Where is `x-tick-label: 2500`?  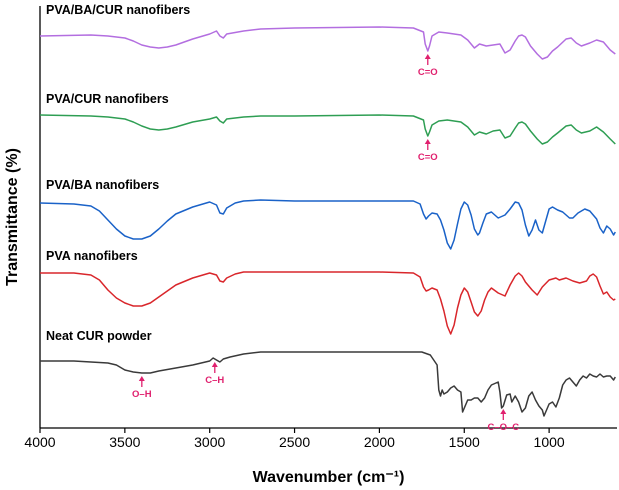
x-tick-label: 2500 is located at coordinates (294, 442).